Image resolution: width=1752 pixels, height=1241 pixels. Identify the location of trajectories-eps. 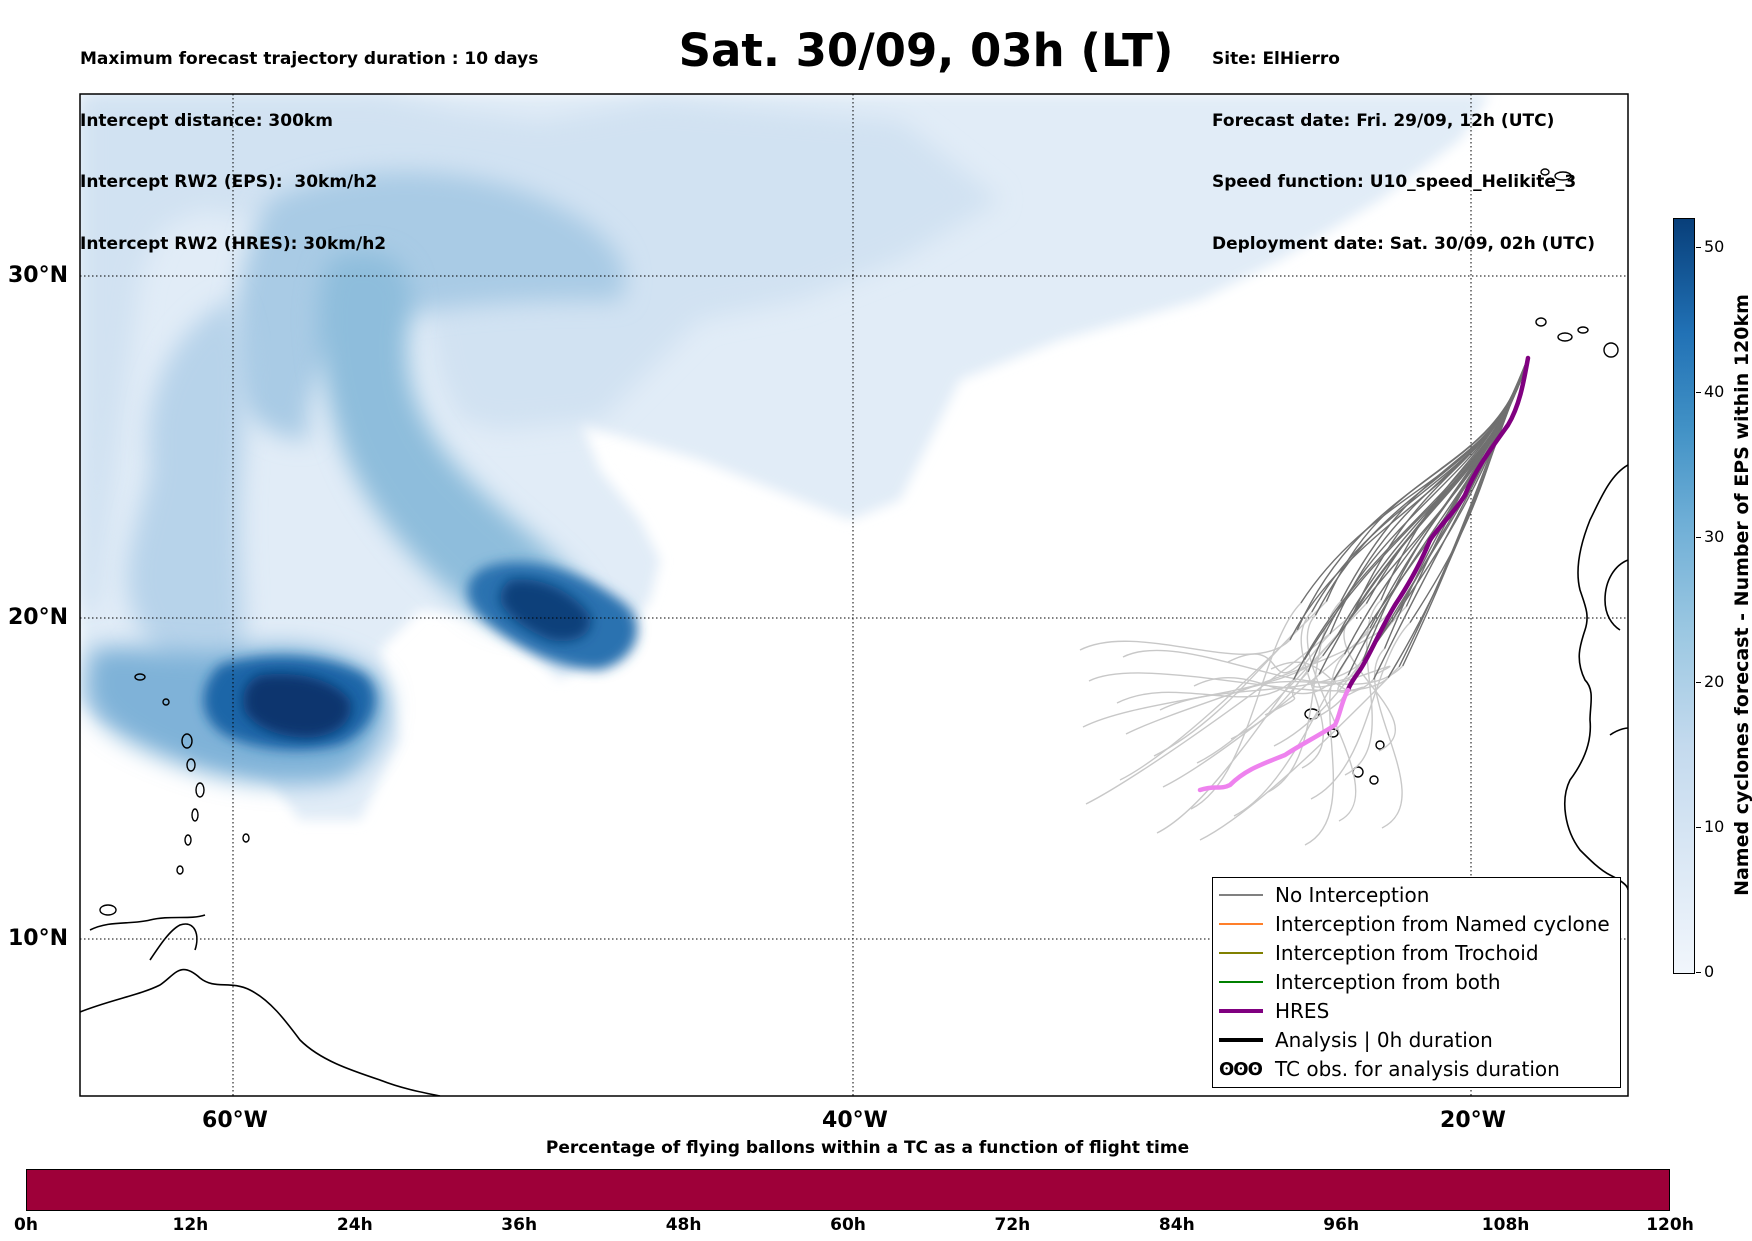
(1409, 519).